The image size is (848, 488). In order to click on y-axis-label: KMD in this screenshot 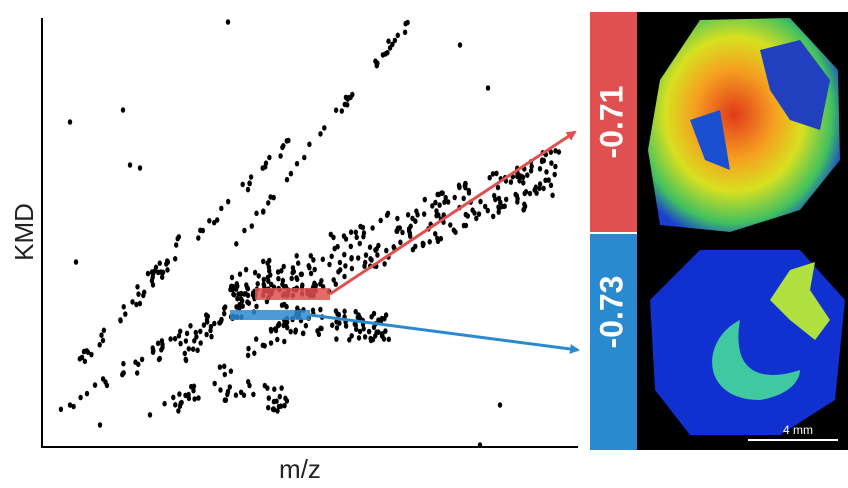, I will do `click(24, 232)`.